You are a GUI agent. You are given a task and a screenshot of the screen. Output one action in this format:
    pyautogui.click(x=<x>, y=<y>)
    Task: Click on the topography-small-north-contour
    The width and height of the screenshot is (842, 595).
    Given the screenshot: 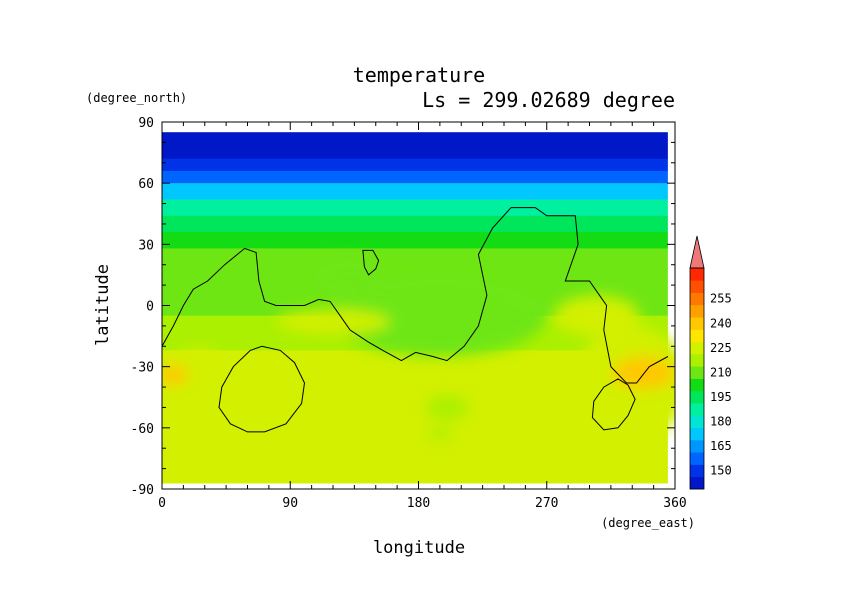 What is the action you would take?
    pyautogui.click(x=371, y=262)
    